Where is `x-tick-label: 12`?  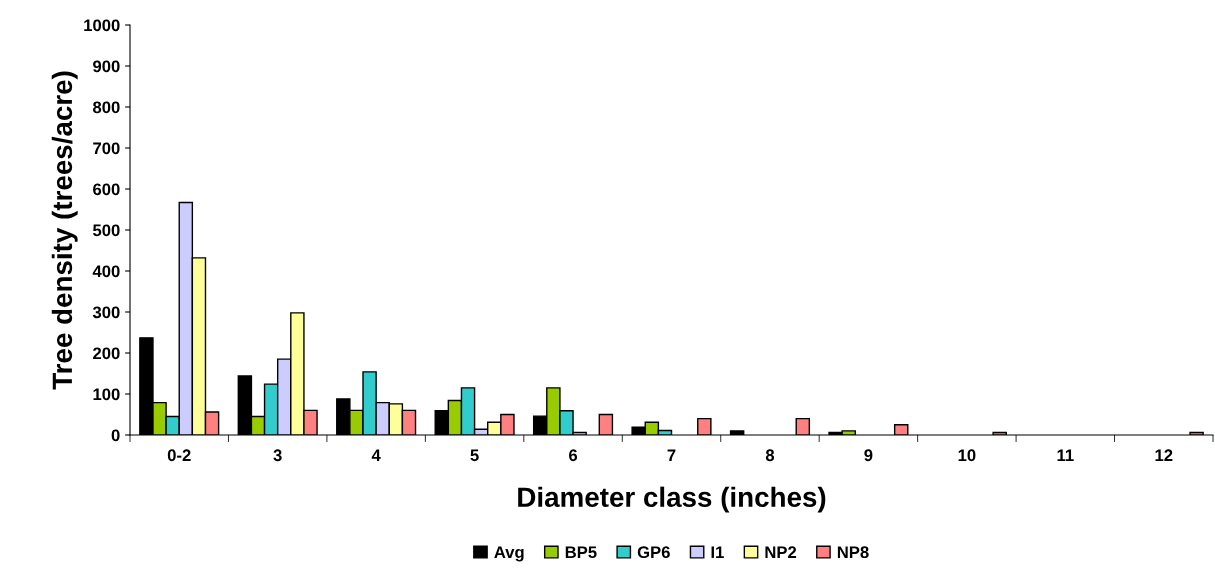
x-tick-label: 12 is located at coordinates (1164, 455).